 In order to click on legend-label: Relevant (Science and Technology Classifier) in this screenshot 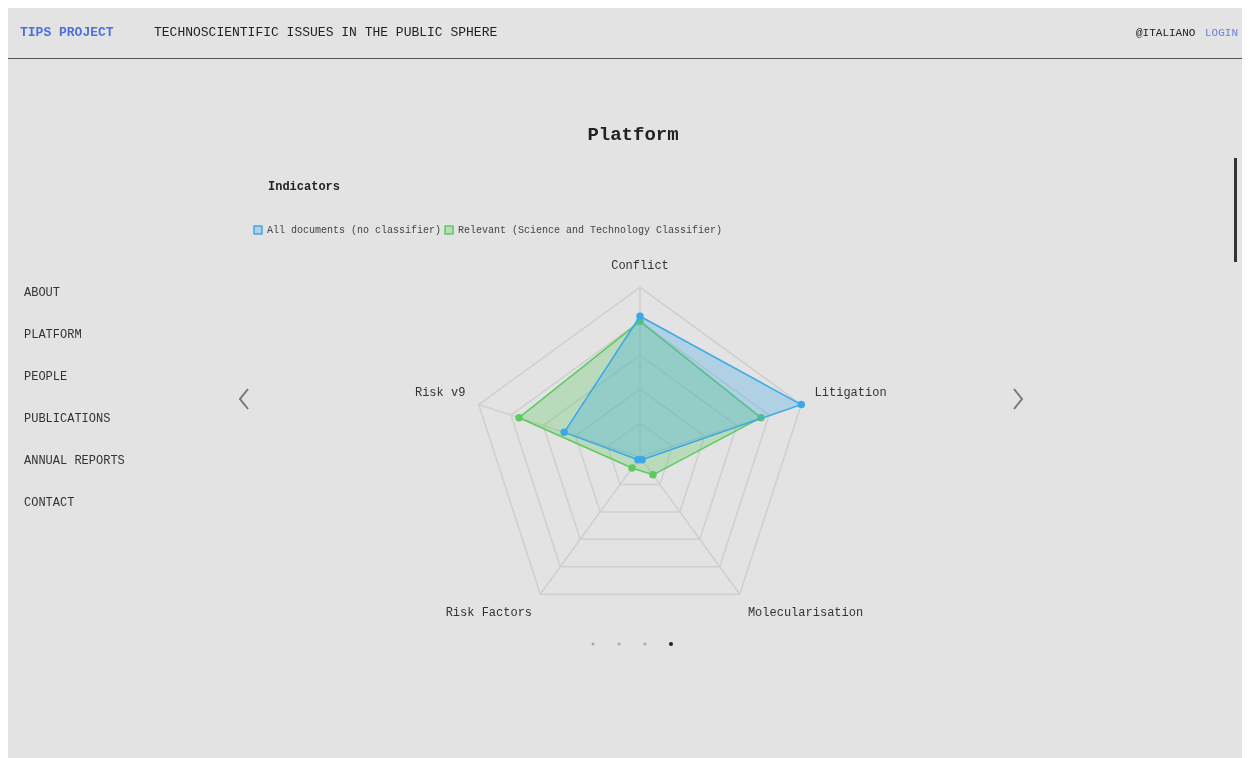, I will do `click(590, 230)`.